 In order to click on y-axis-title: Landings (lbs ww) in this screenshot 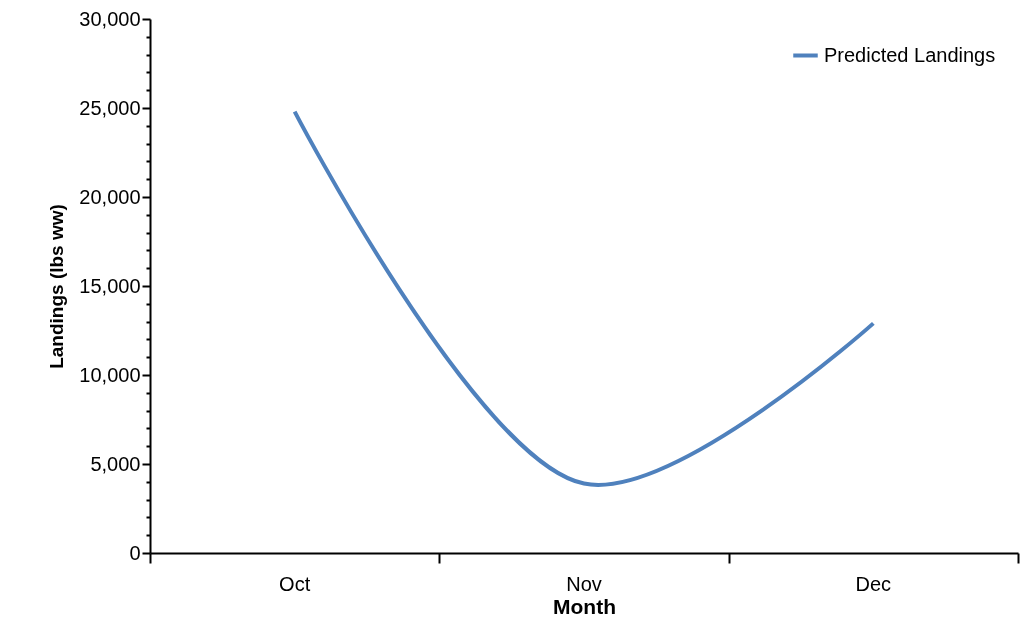, I will do `click(57, 286)`.